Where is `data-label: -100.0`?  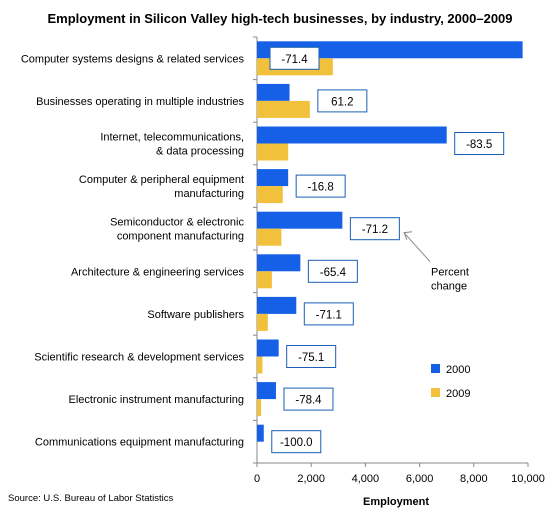
data-label: -100.0 is located at coordinates (296, 443).